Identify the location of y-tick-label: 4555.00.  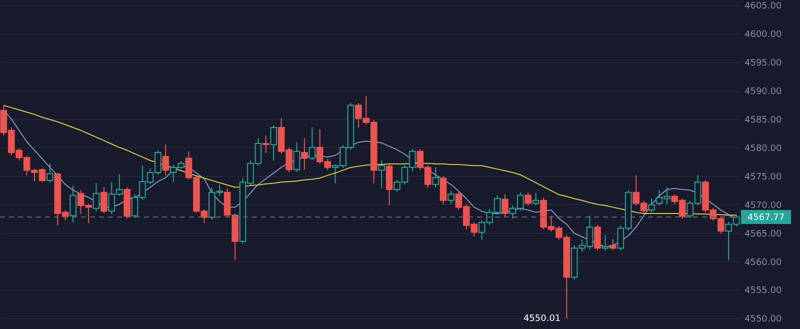
(763, 291).